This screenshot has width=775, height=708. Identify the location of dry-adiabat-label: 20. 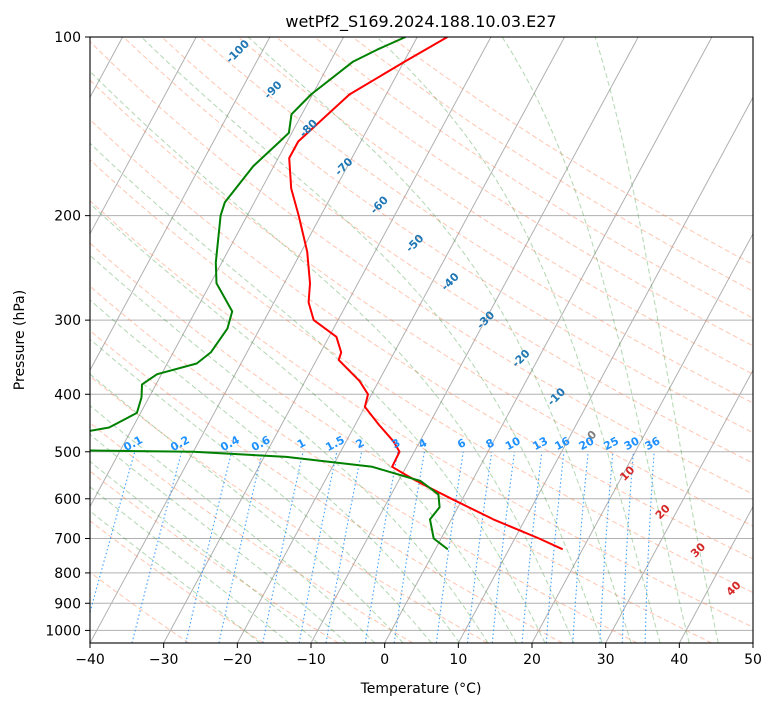
(663, 512).